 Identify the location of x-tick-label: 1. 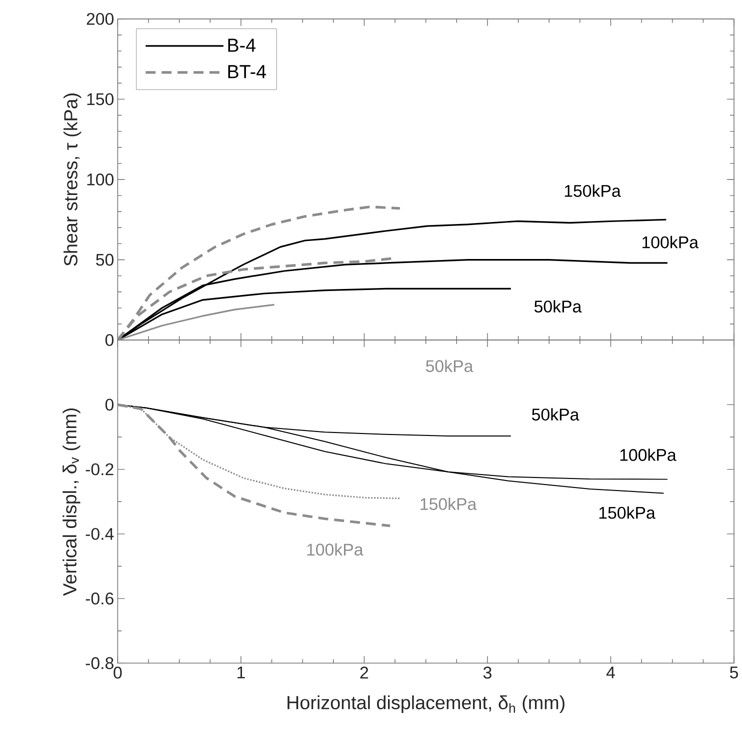
(241, 672).